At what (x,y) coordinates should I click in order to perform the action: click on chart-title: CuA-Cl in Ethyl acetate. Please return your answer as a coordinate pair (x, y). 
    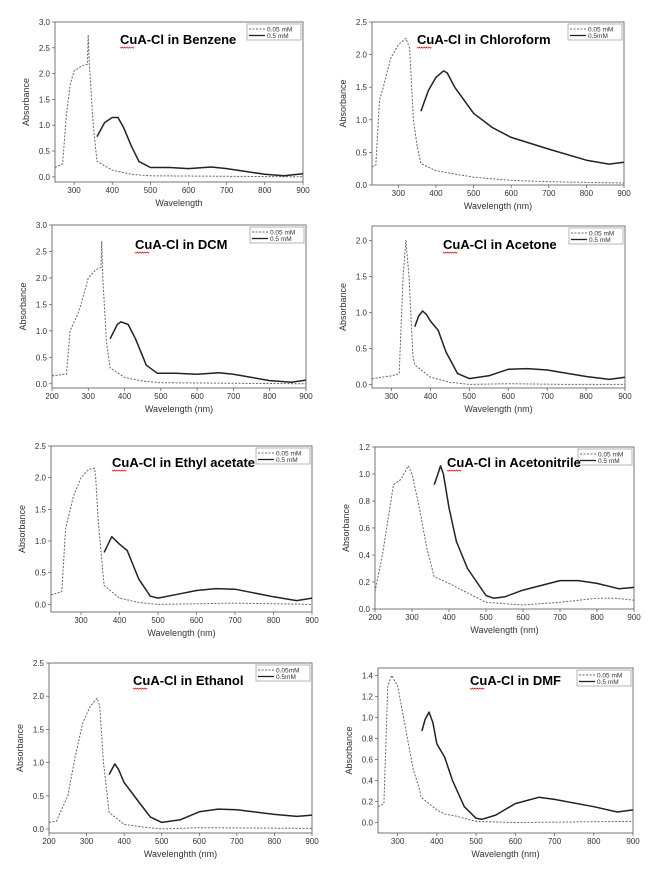
    Looking at the image, I should click on (183, 462).